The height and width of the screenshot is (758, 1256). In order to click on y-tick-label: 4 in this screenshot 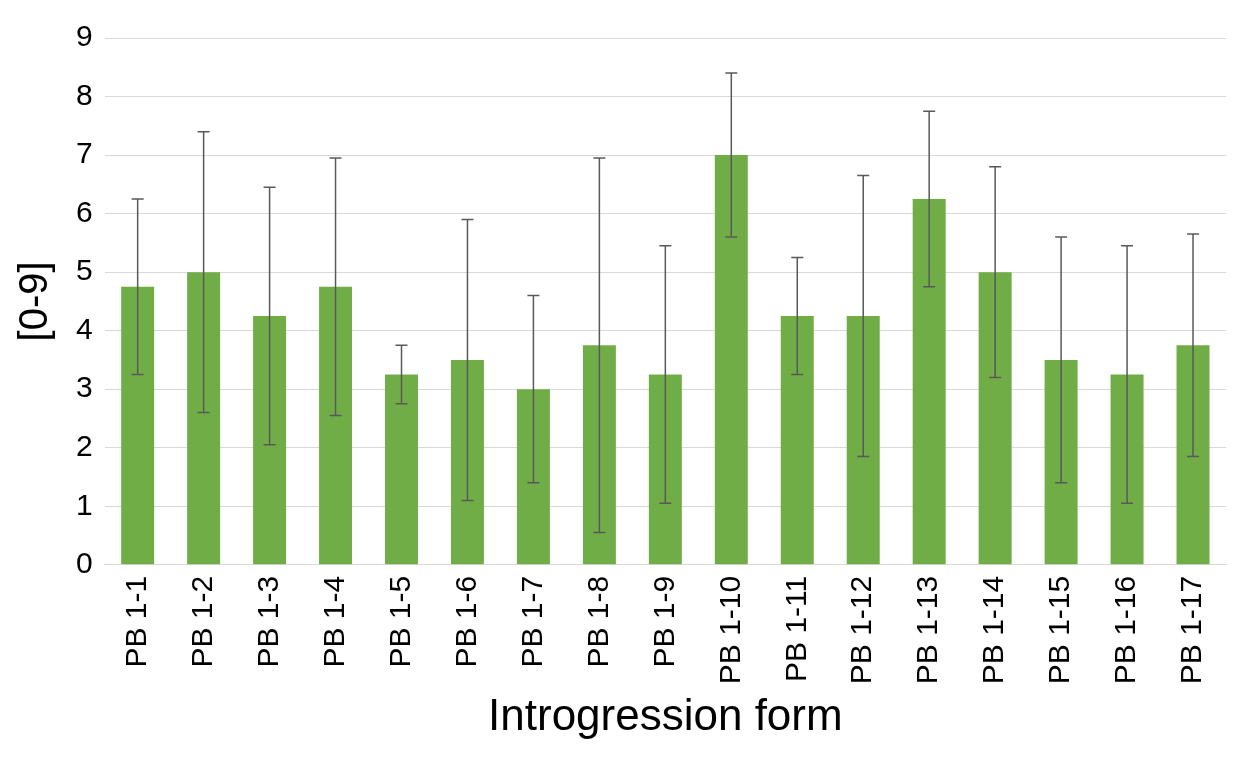, I will do `click(84, 328)`.